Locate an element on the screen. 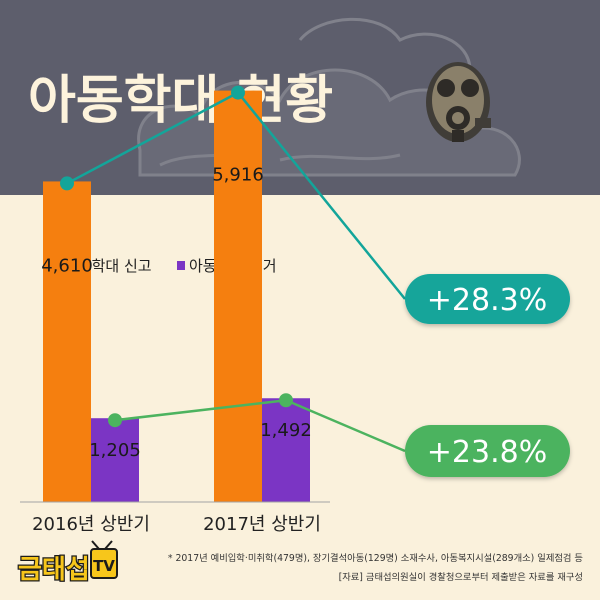 The height and width of the screenshot is (600, 600). growth-badge-arrest-pill is located at coordinates (487, 451).